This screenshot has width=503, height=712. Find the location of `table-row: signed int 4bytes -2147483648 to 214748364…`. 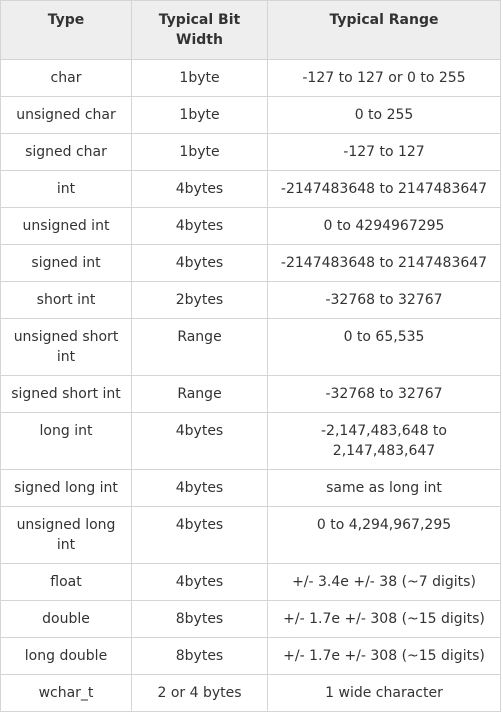

table-row: signed int 4bytes -2147483648 to 214748364… is located at coordinates (250, 263).